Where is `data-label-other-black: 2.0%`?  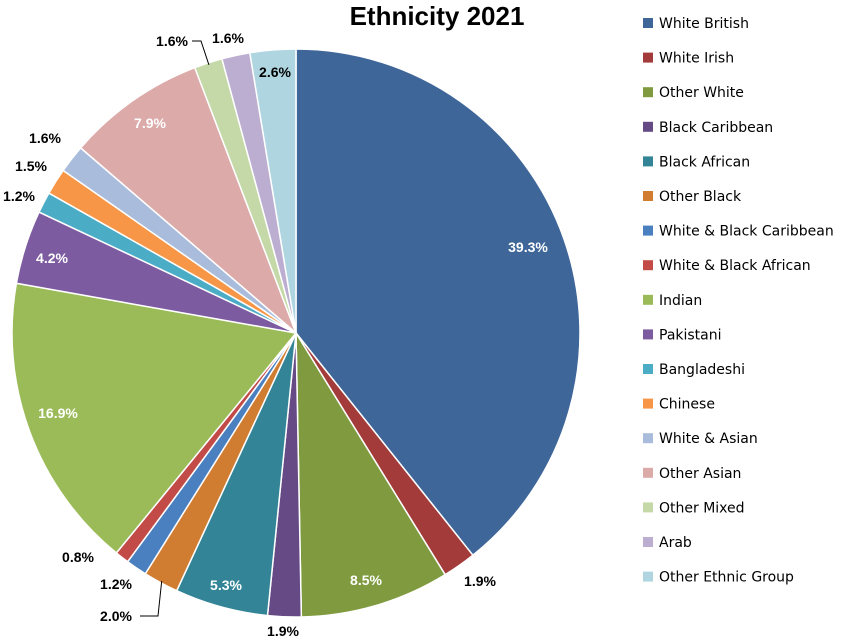
data-label-other-black: 2.0% is located at coordinates (116, 616).